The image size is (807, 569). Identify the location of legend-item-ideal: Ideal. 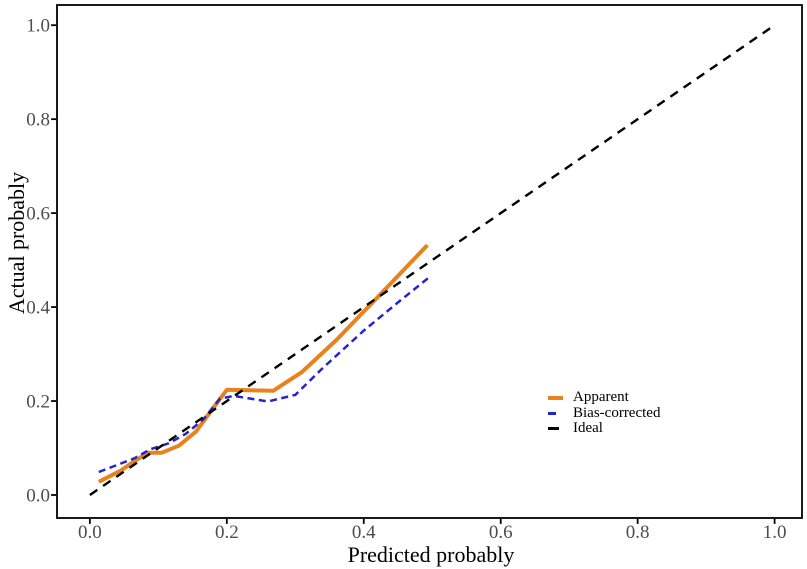
(604, 429).